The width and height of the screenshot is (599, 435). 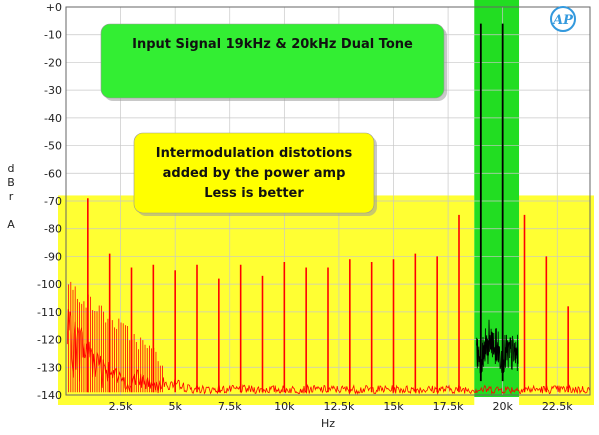 I want to click on ap-logo: AP, so click(x=563, y=19).